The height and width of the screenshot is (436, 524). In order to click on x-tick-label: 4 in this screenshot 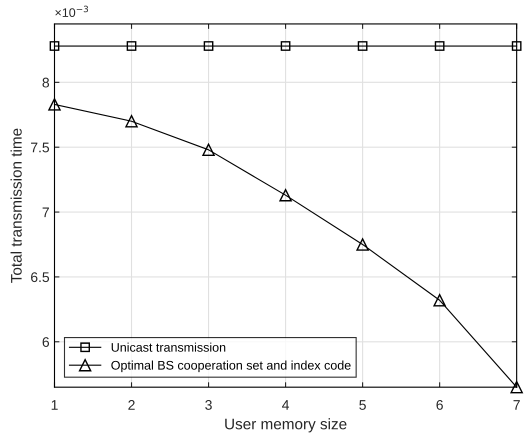, I will do `click(286, 405)`.